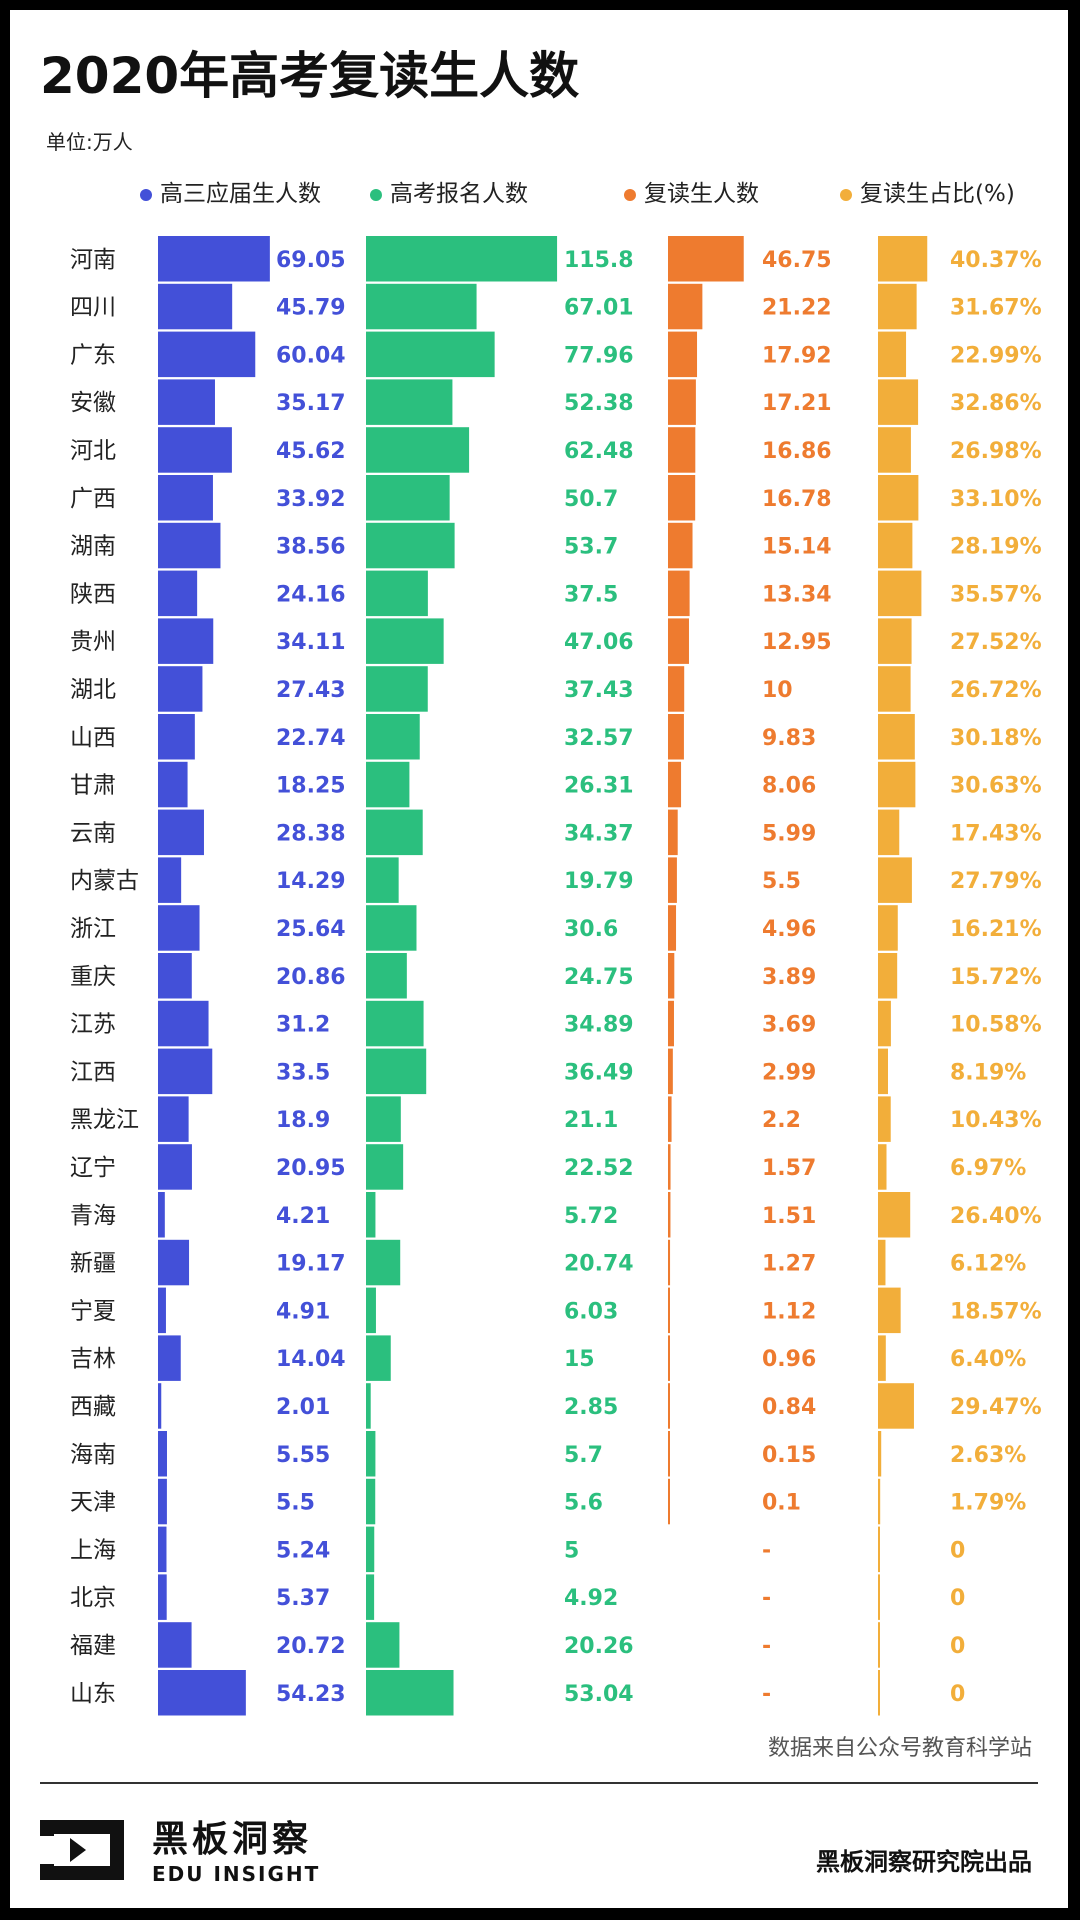 The height and width of the screenshot is (1920, 1080). What do you see at coordinates (789, 1168) in the screenshot?
I see `data-label: 1.57` at bounding box center [789, 1168].